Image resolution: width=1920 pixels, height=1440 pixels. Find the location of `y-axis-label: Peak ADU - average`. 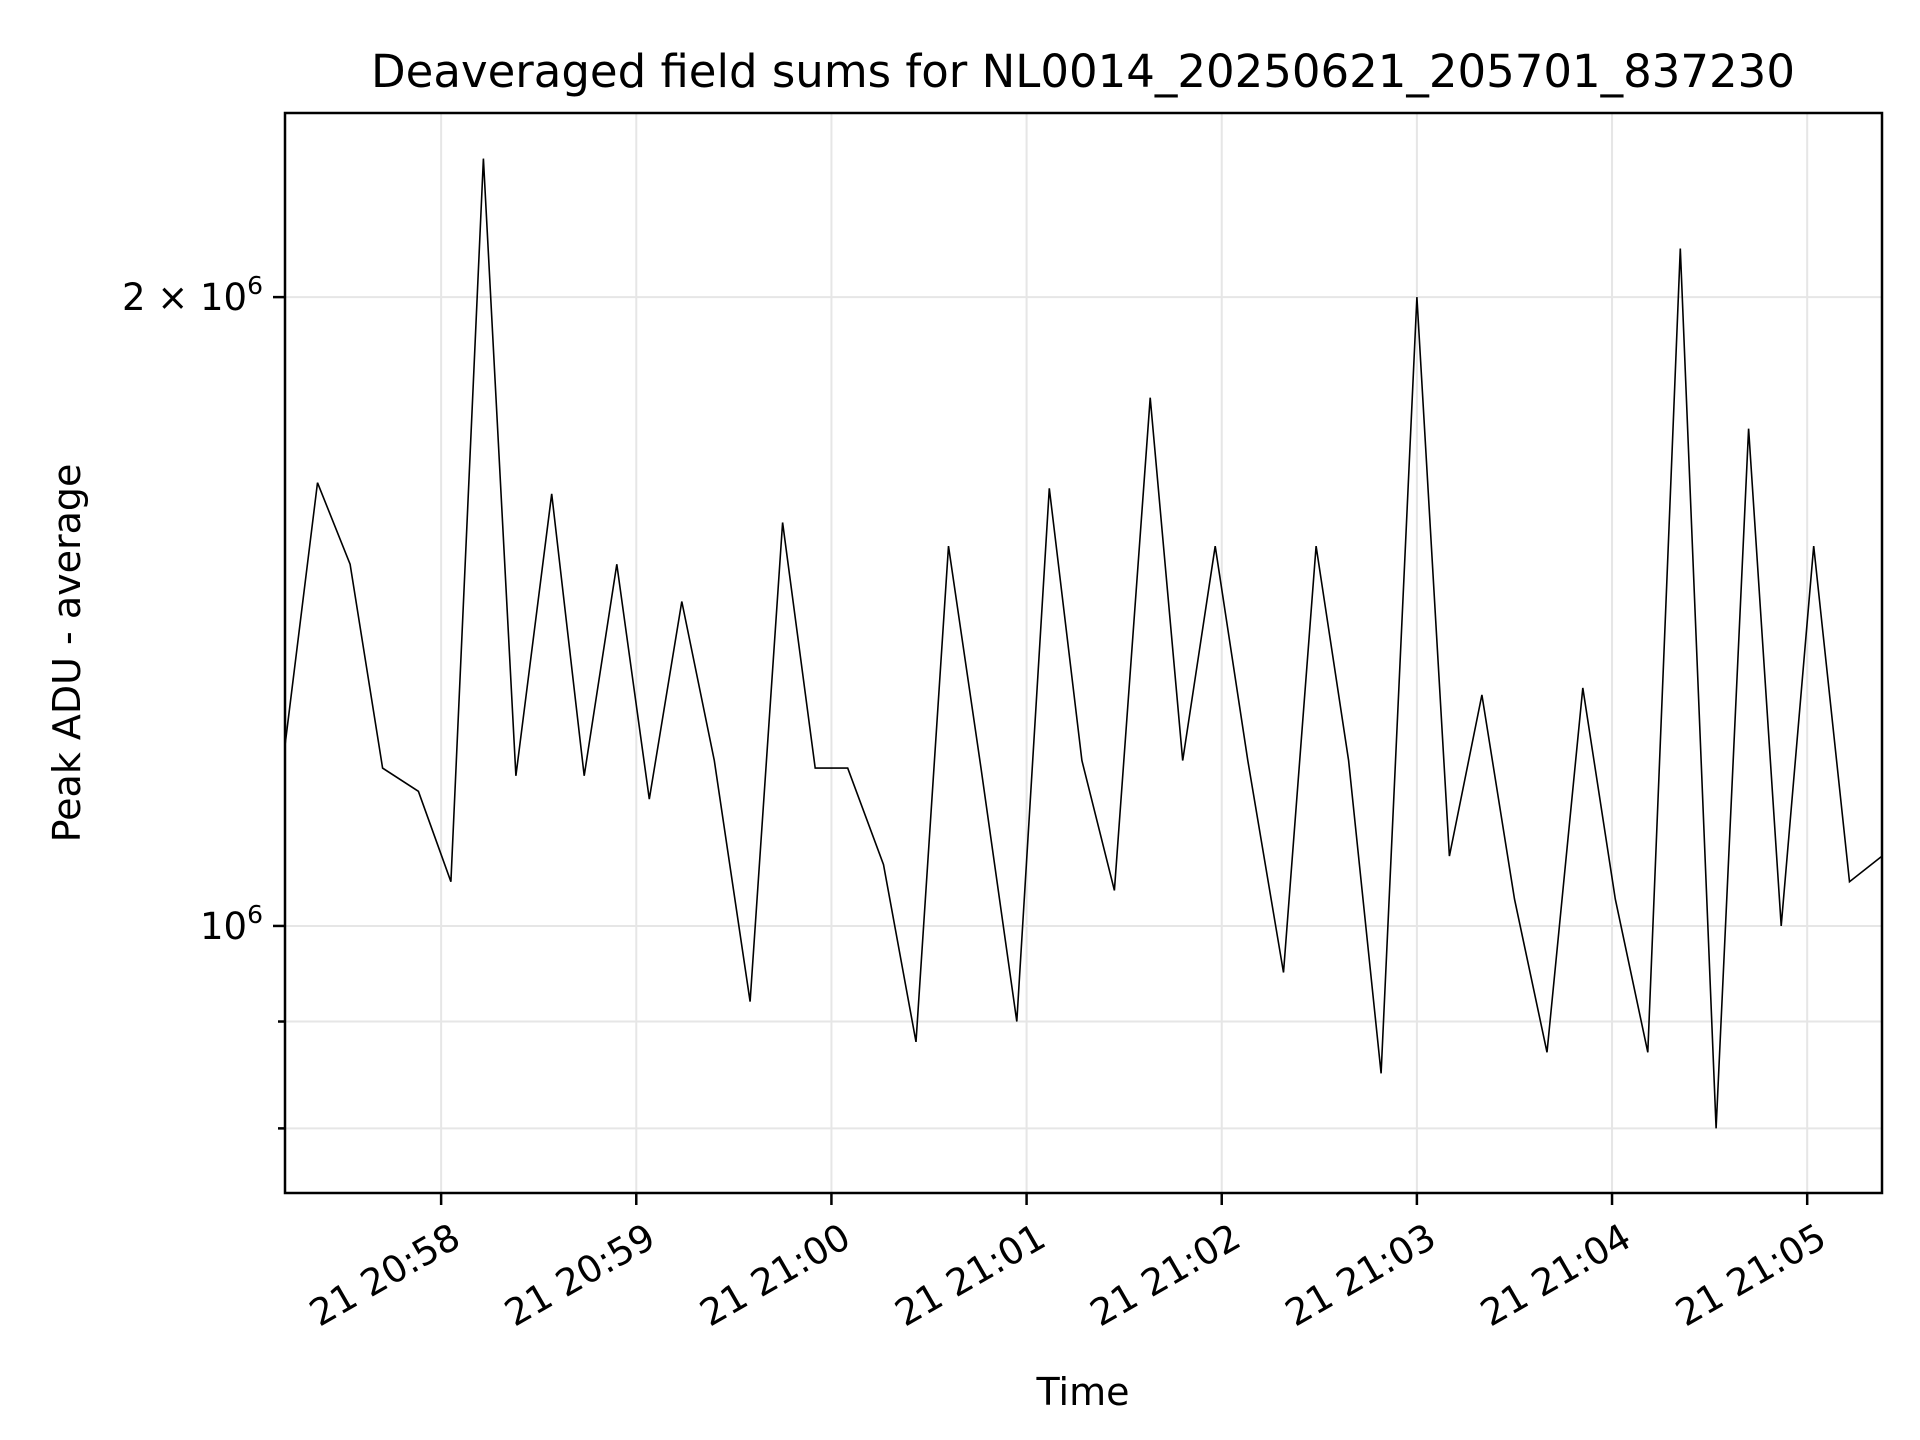

y-axis-label: Peak ADU - average is located at coordinates (67, 653).